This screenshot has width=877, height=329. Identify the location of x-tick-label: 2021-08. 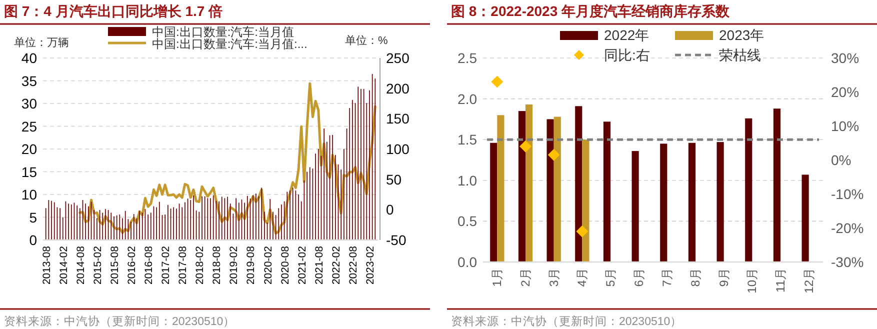
(319, 265).